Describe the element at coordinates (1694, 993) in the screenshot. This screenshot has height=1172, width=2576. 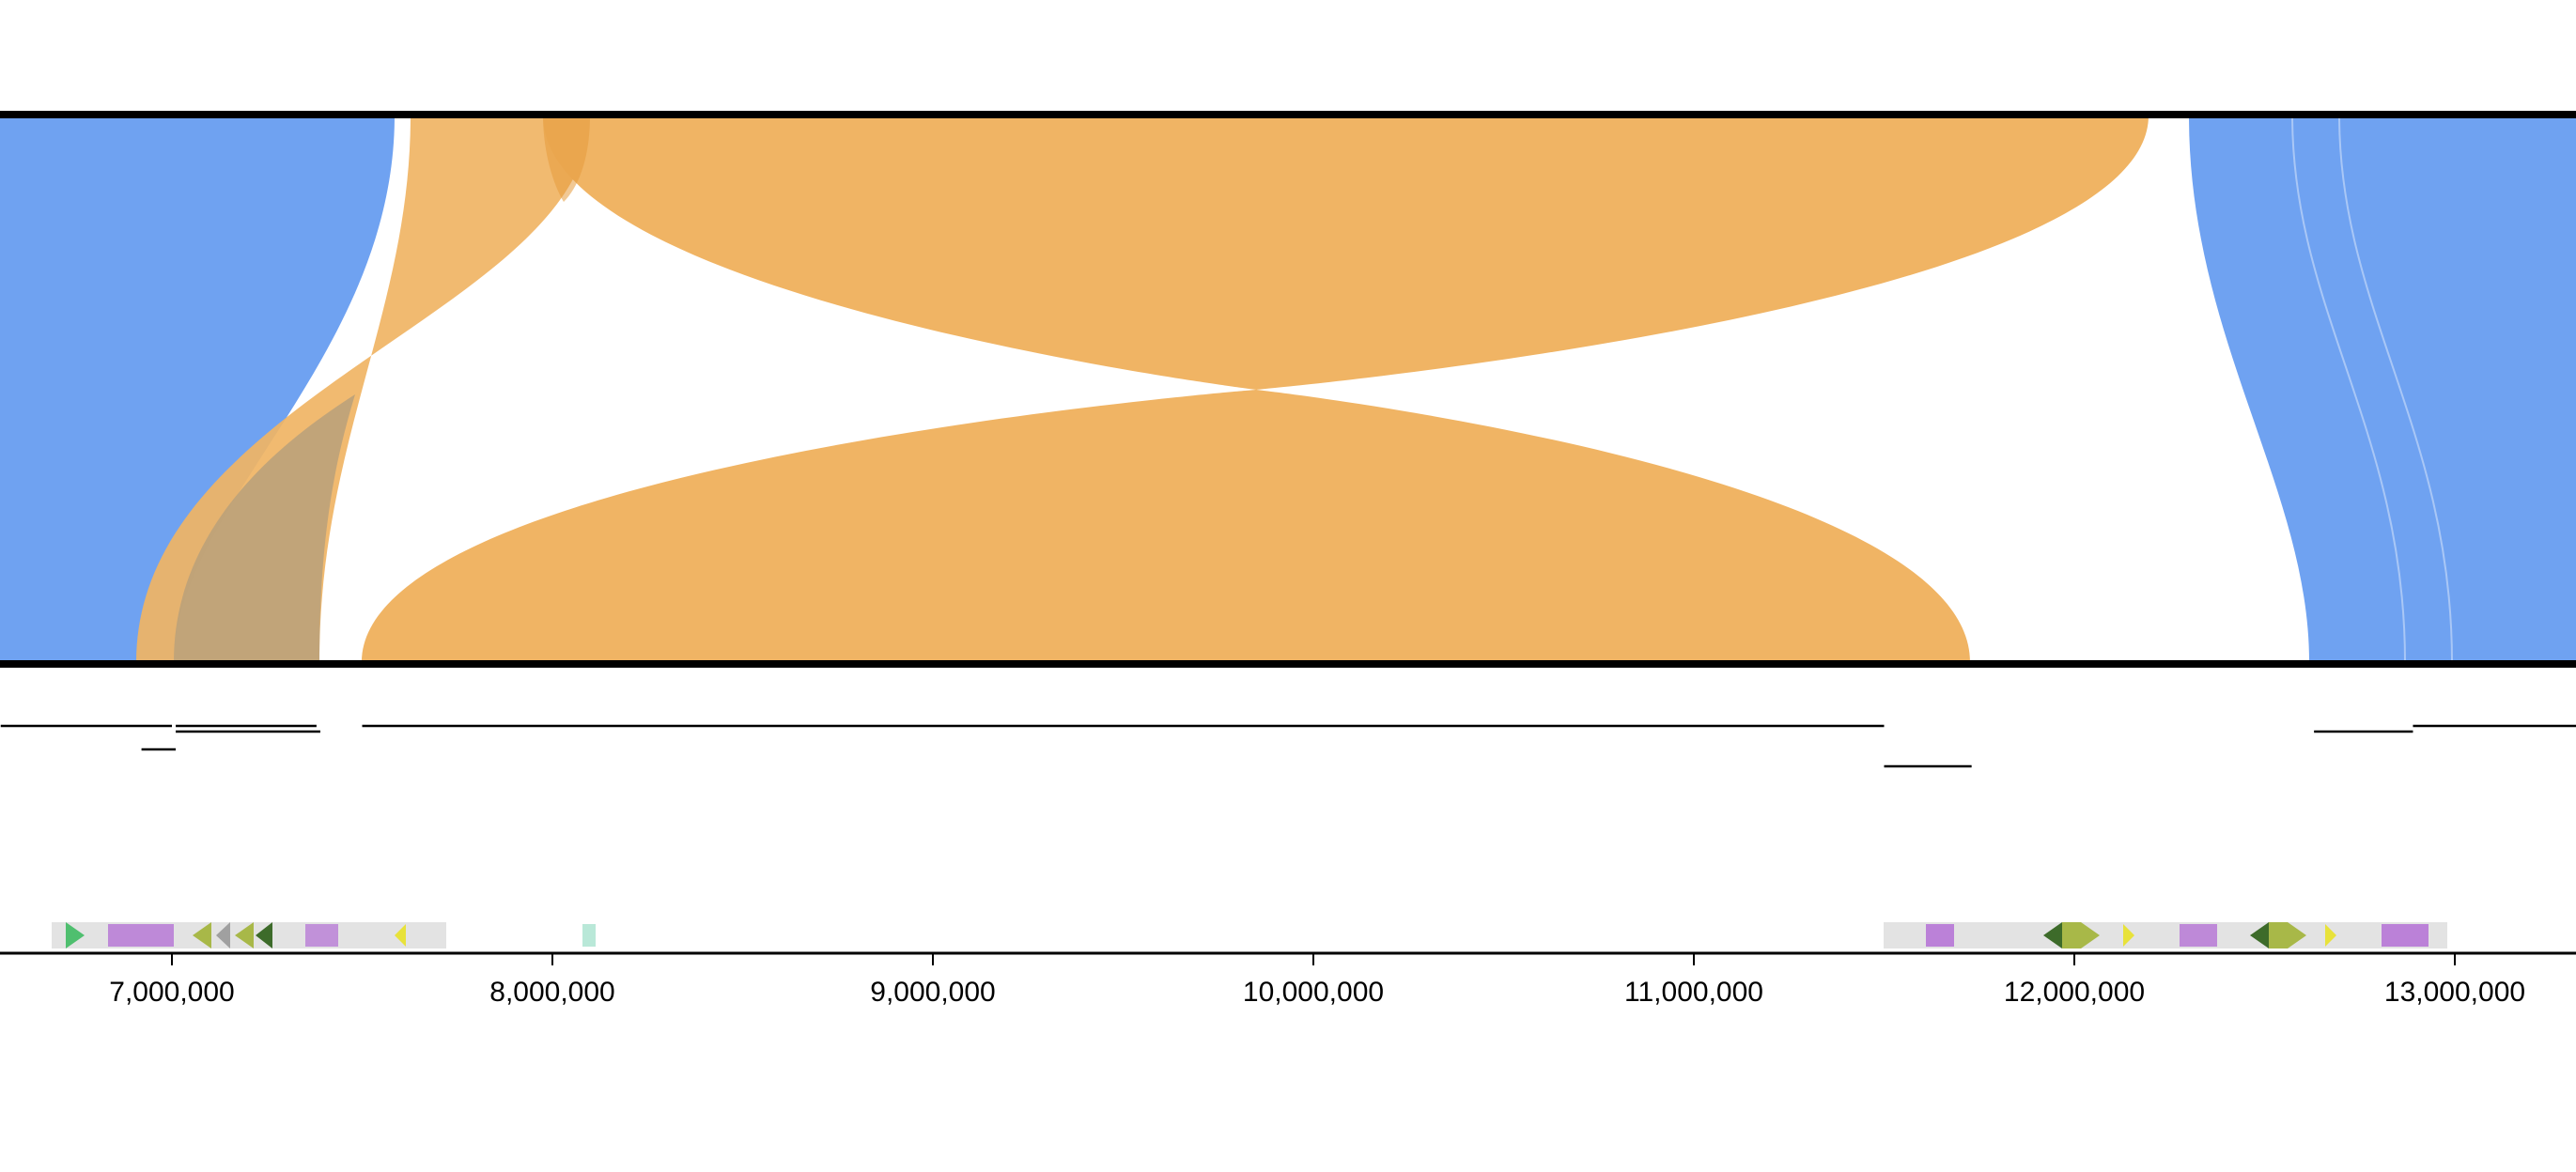
I see `axis-tick-label: 11,000,000` at that location.